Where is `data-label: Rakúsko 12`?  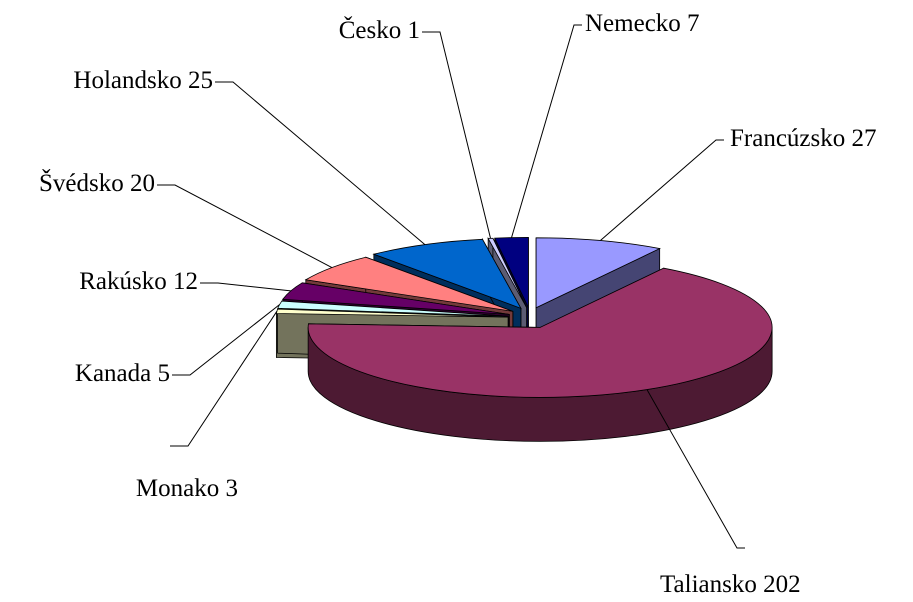 data-label: Rakúsko 12 is located at coordinates (138, 281).